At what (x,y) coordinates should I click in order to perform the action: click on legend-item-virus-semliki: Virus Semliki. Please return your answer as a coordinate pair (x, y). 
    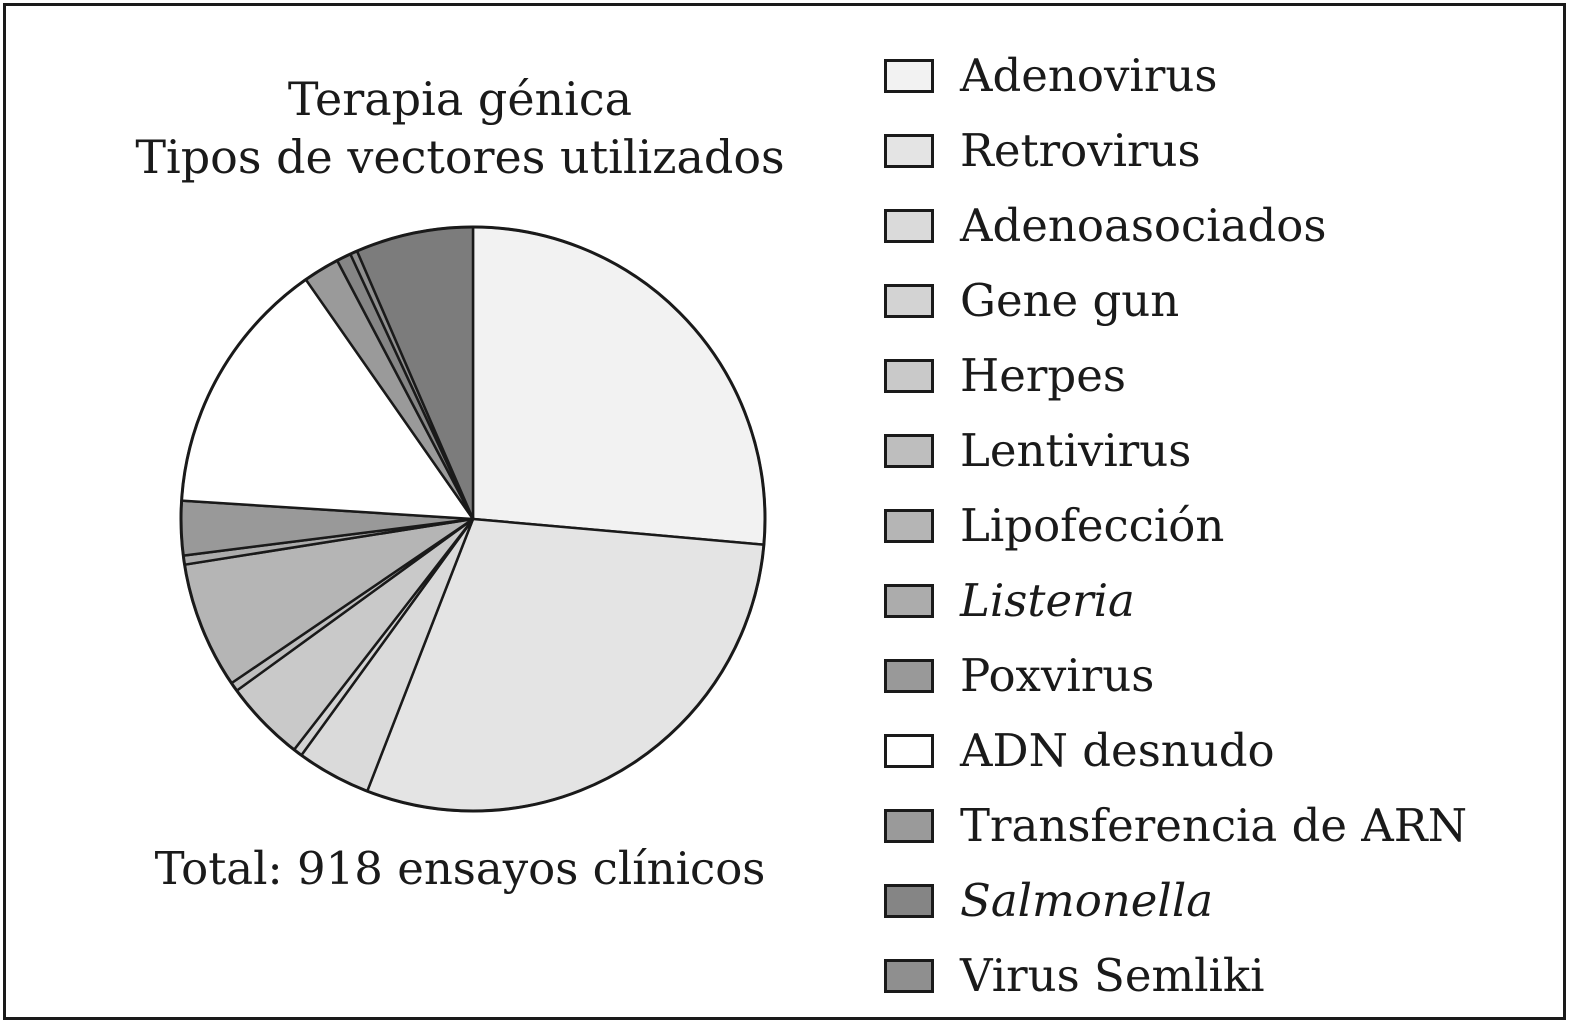
    Looking at the image, I should click on (1214, 975).